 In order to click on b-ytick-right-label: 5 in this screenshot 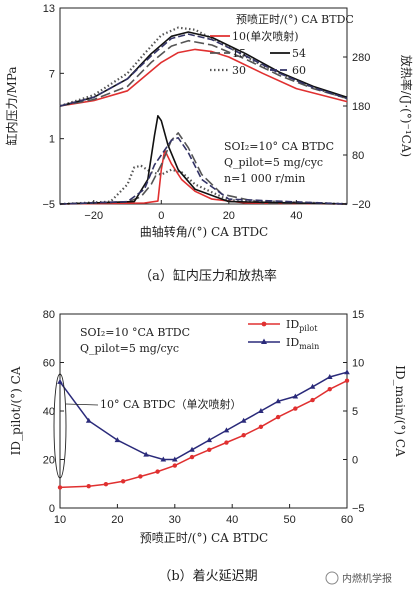, I will do `click(355, 412)`.